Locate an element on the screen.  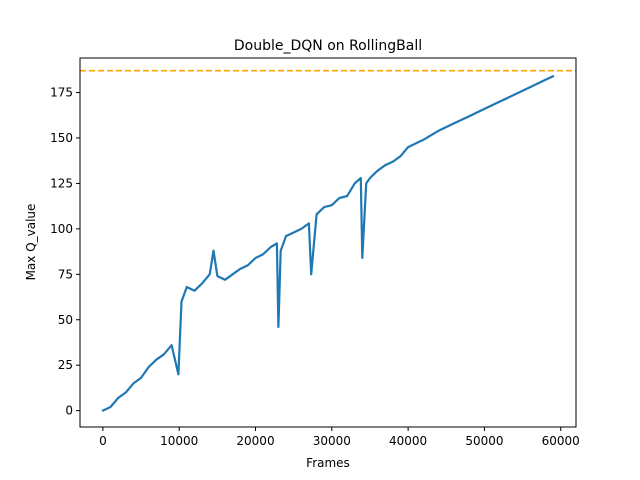
x-tick-label: 10000 is located at coordinates (179, 441).